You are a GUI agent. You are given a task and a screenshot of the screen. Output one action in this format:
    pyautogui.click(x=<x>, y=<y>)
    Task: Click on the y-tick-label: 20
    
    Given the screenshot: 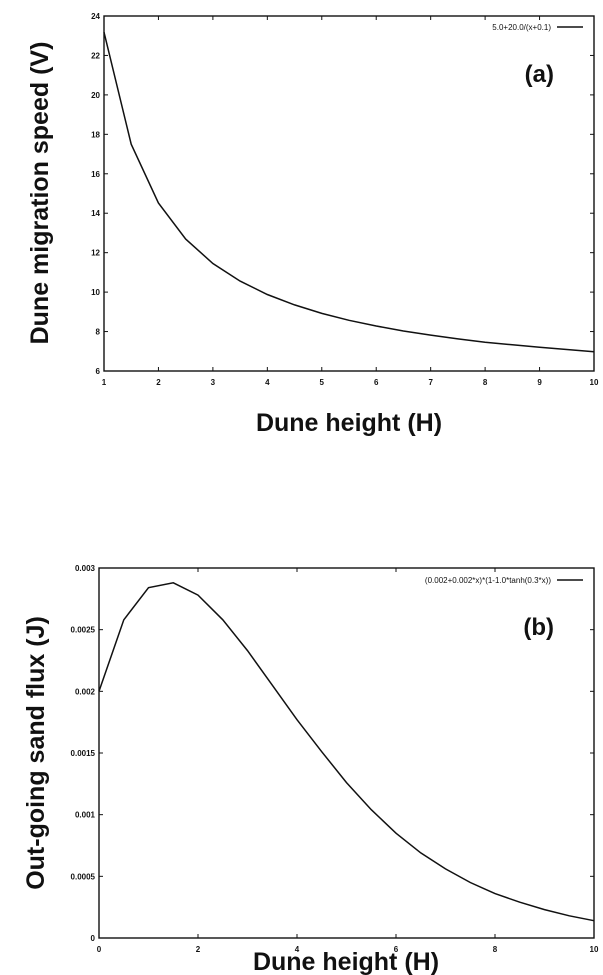 What is the action you would take?
    pyautogui.click(x=95, y=95)
    